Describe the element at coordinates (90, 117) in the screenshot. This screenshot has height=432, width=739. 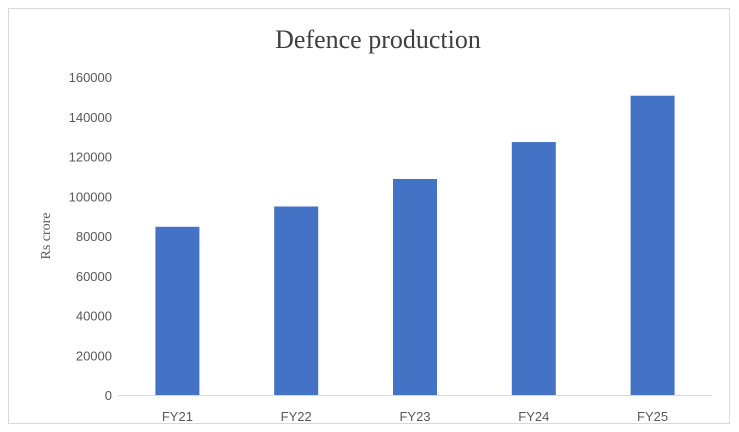
I see `y-tick-label: 140000` at that location.